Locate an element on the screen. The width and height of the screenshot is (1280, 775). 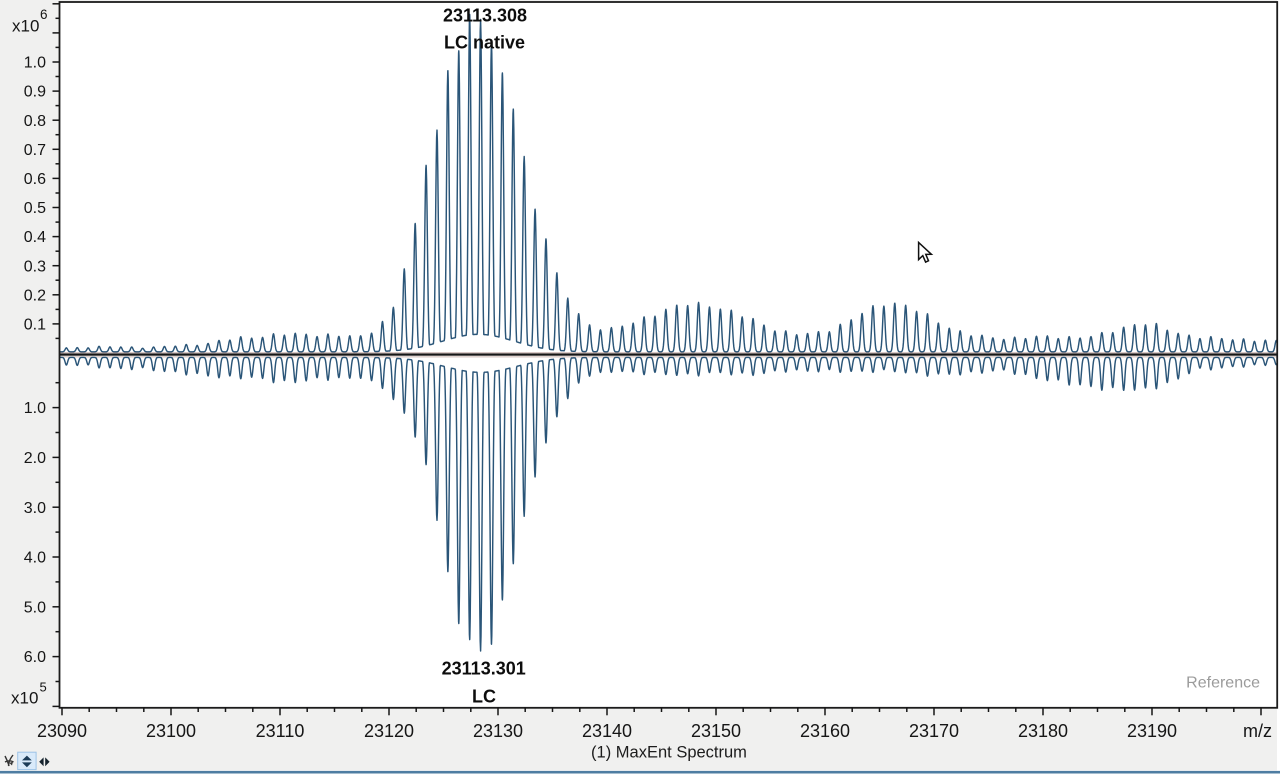
svg-text: 0.4 is located at coordinates (35, 237).